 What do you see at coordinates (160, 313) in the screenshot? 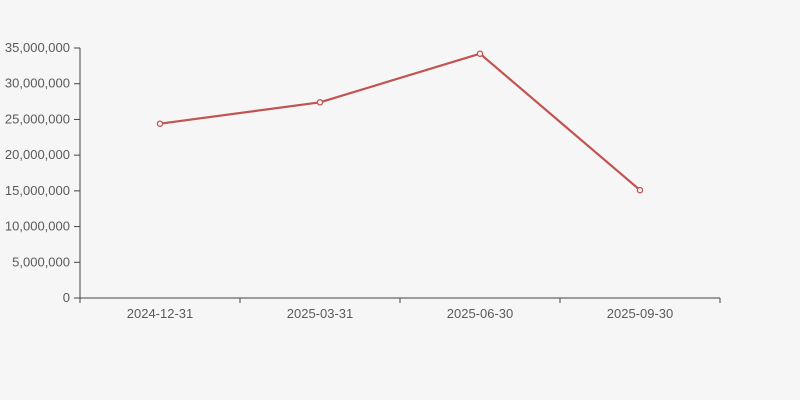
I see `x-tick-label: 2024-12-31` at bounding box center [160, 313].